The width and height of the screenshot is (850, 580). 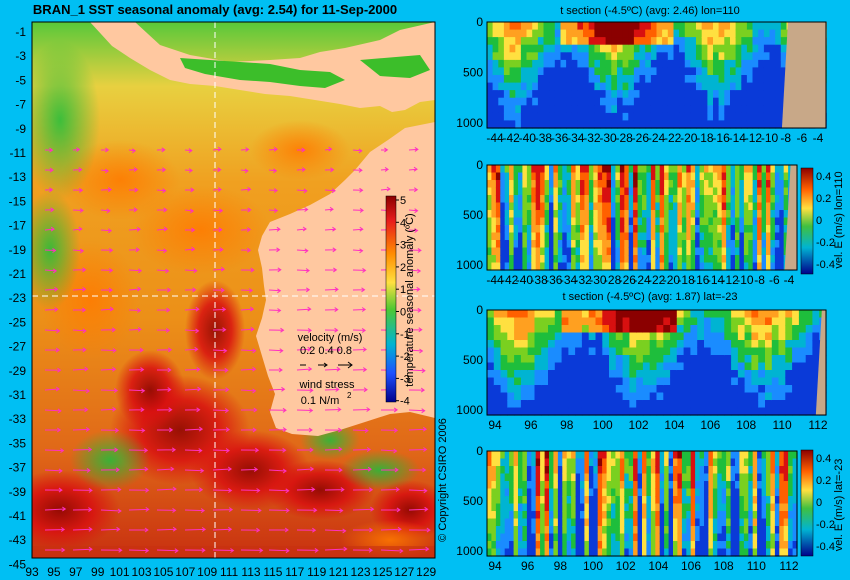 I want to click on x-tick-label: -42, so click(x=511, y=138).